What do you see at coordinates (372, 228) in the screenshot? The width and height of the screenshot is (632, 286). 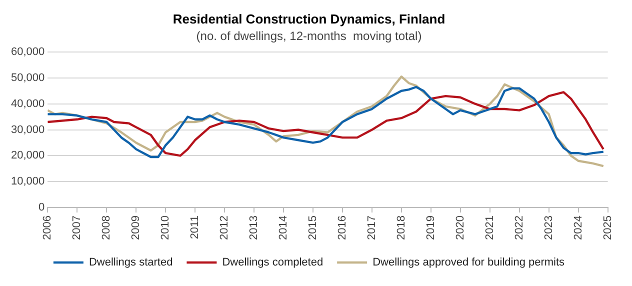 I see `x-tick-label: 2017` at bounding box center [372, 228].